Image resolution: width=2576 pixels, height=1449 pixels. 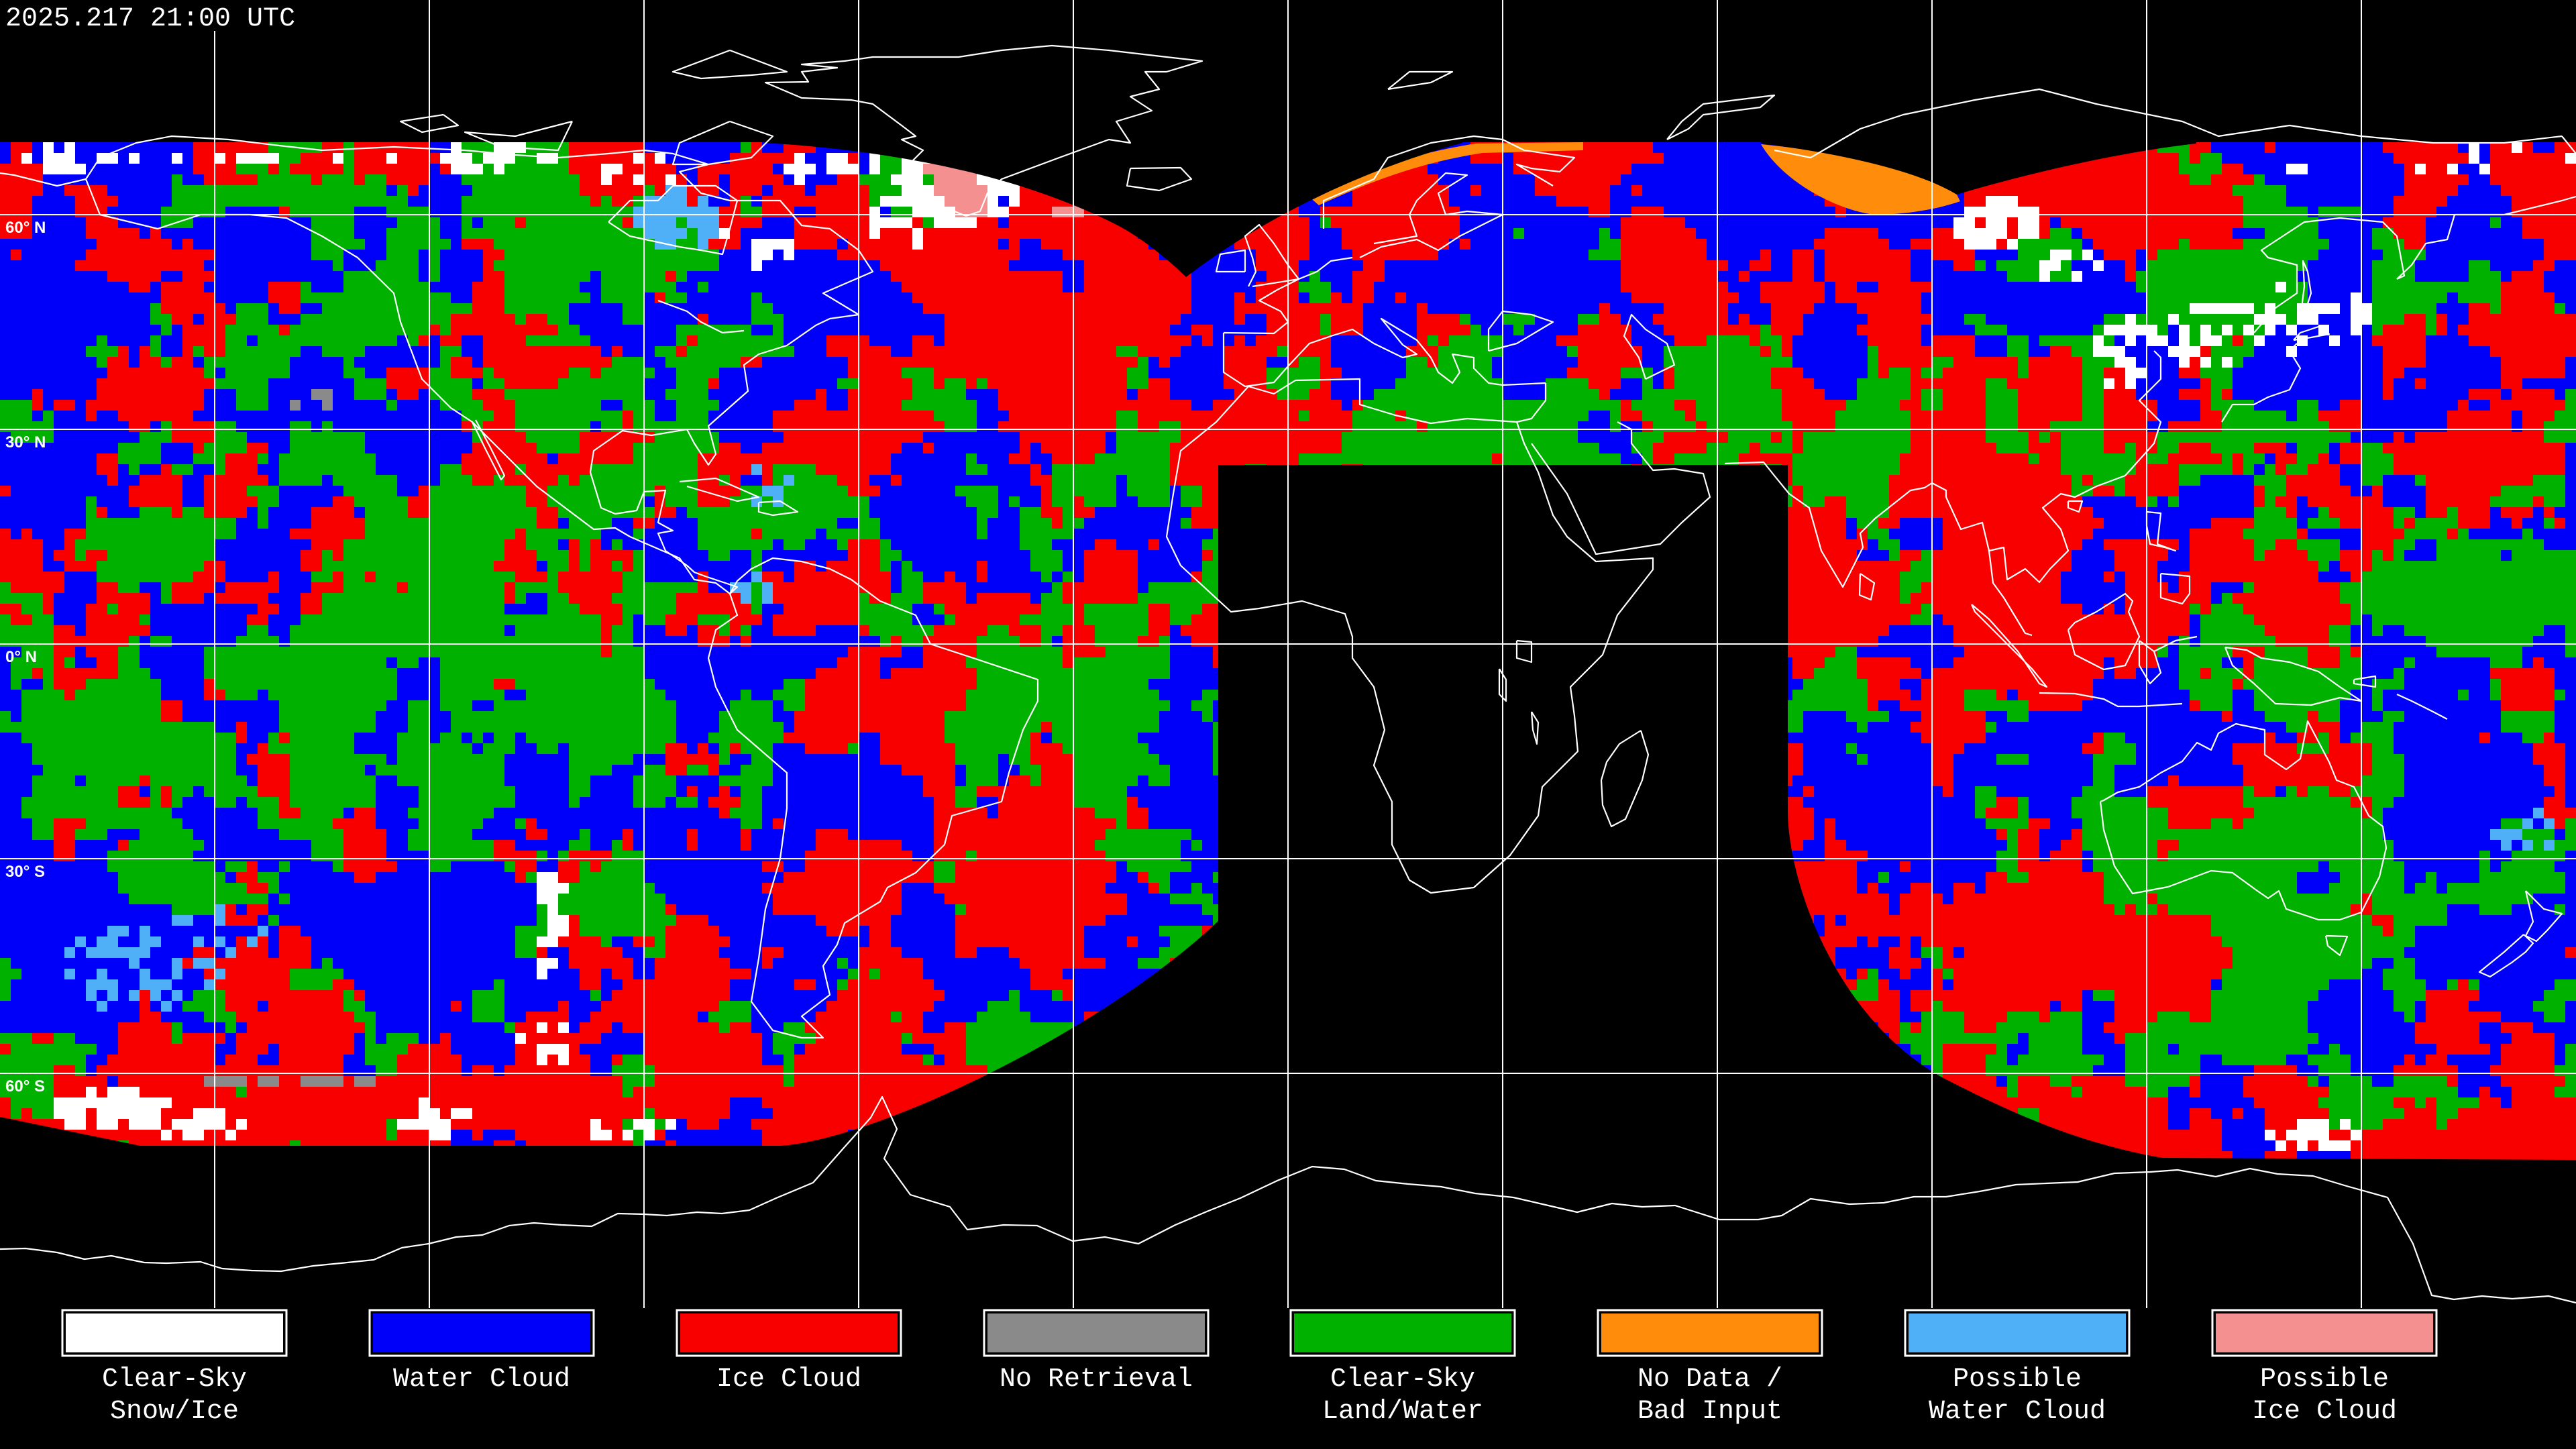 What do you see at coordinates (25, 442) in the screenshot?
I see `svg-text: 30° N` at bounding box center [25, 442].